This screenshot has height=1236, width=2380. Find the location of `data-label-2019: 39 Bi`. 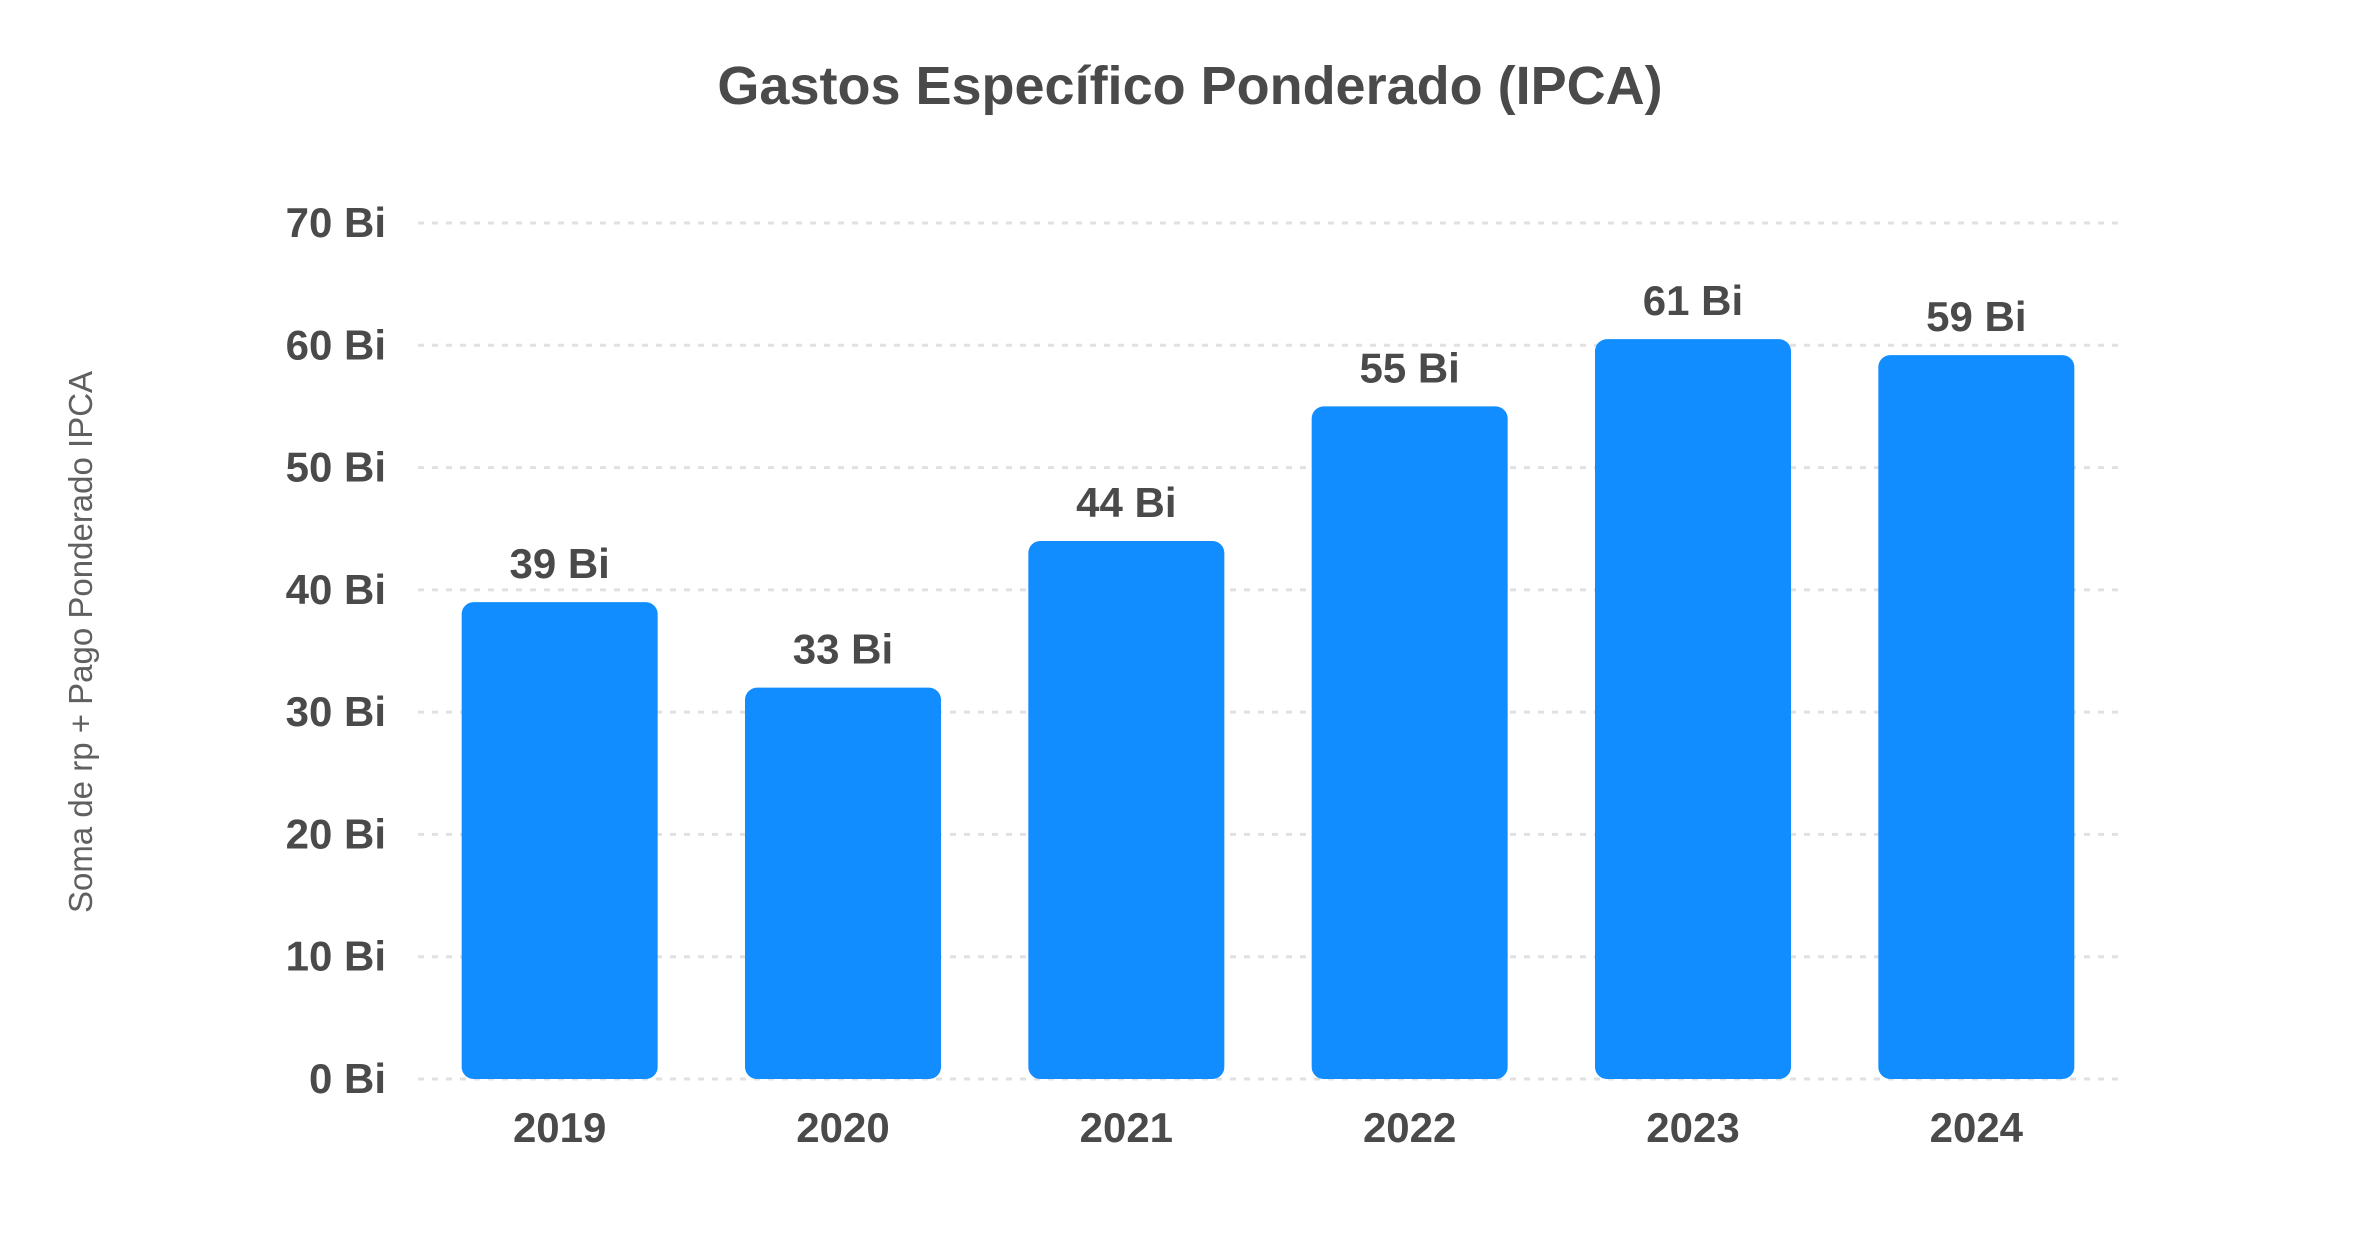

data-label-2019: 39 Bi is located at coordinates (559, 563).